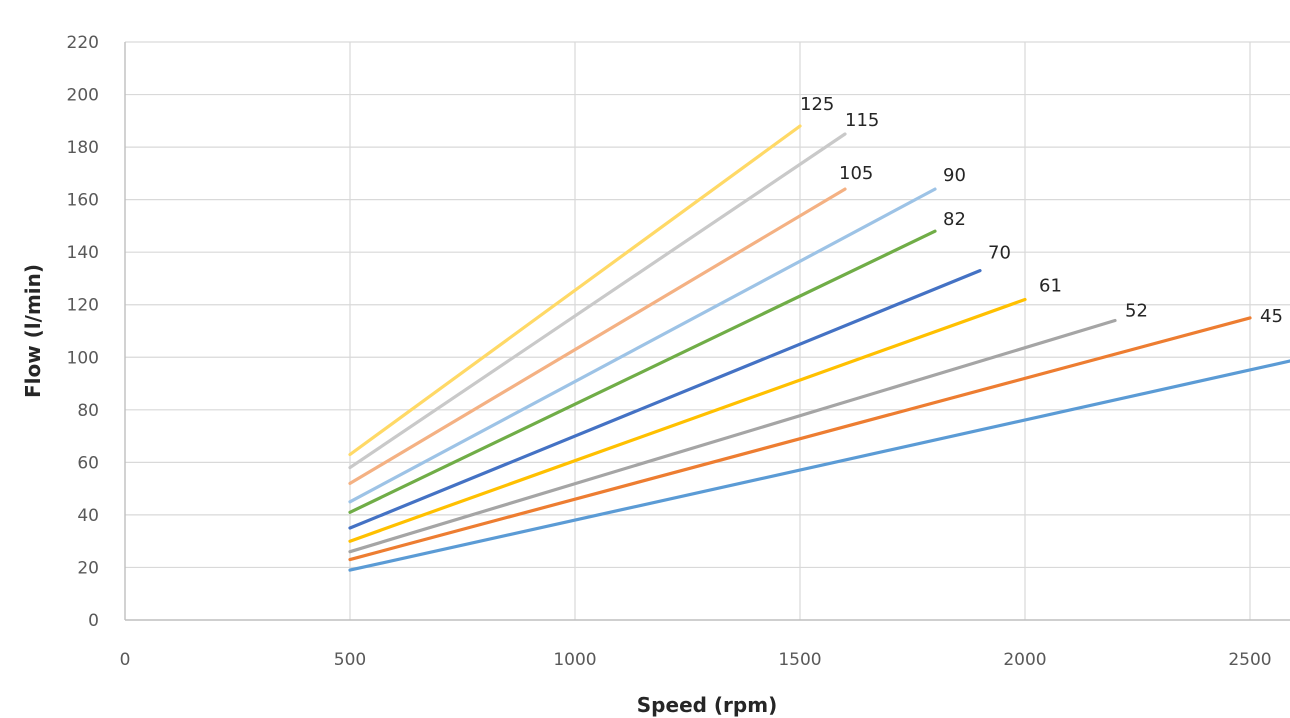  What do you see at coordinates (862, 120) in the screenshot?
I see `series-label-115: 115` at bounding box center [862, 120].